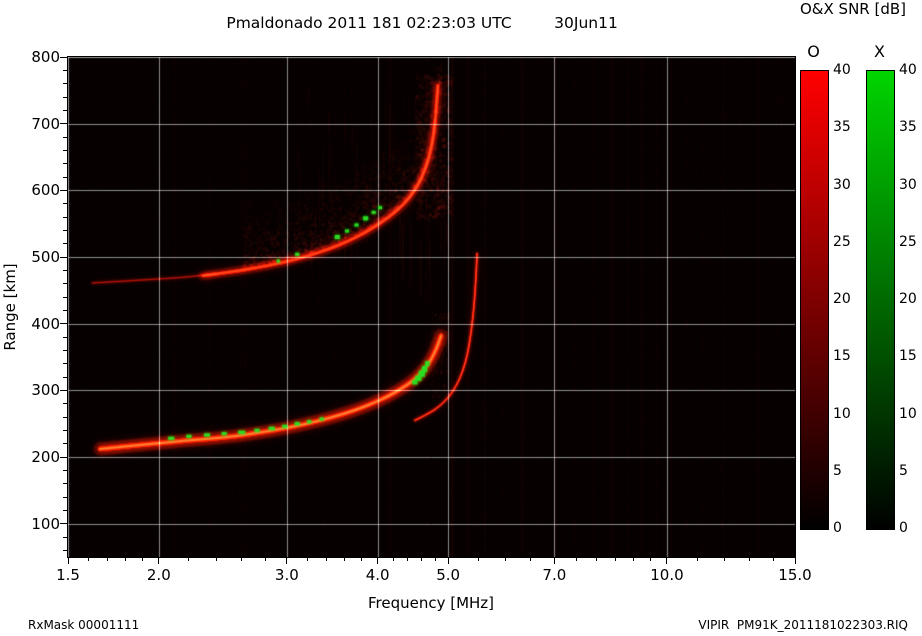  I want to click on colorbar-o-tick-label: 25, so click(842, 241).